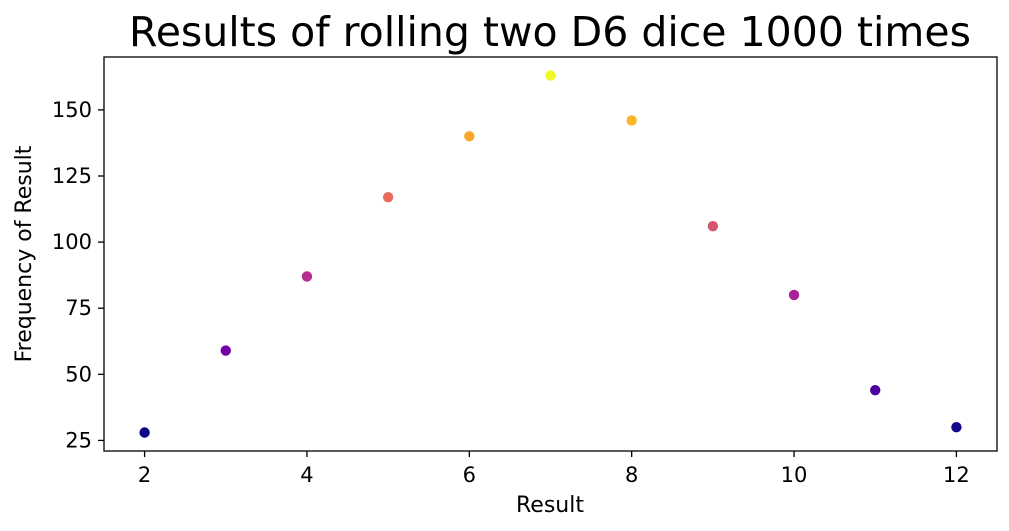  I want to click on y-axis-label: Frequency of Result, so click(24, 253).